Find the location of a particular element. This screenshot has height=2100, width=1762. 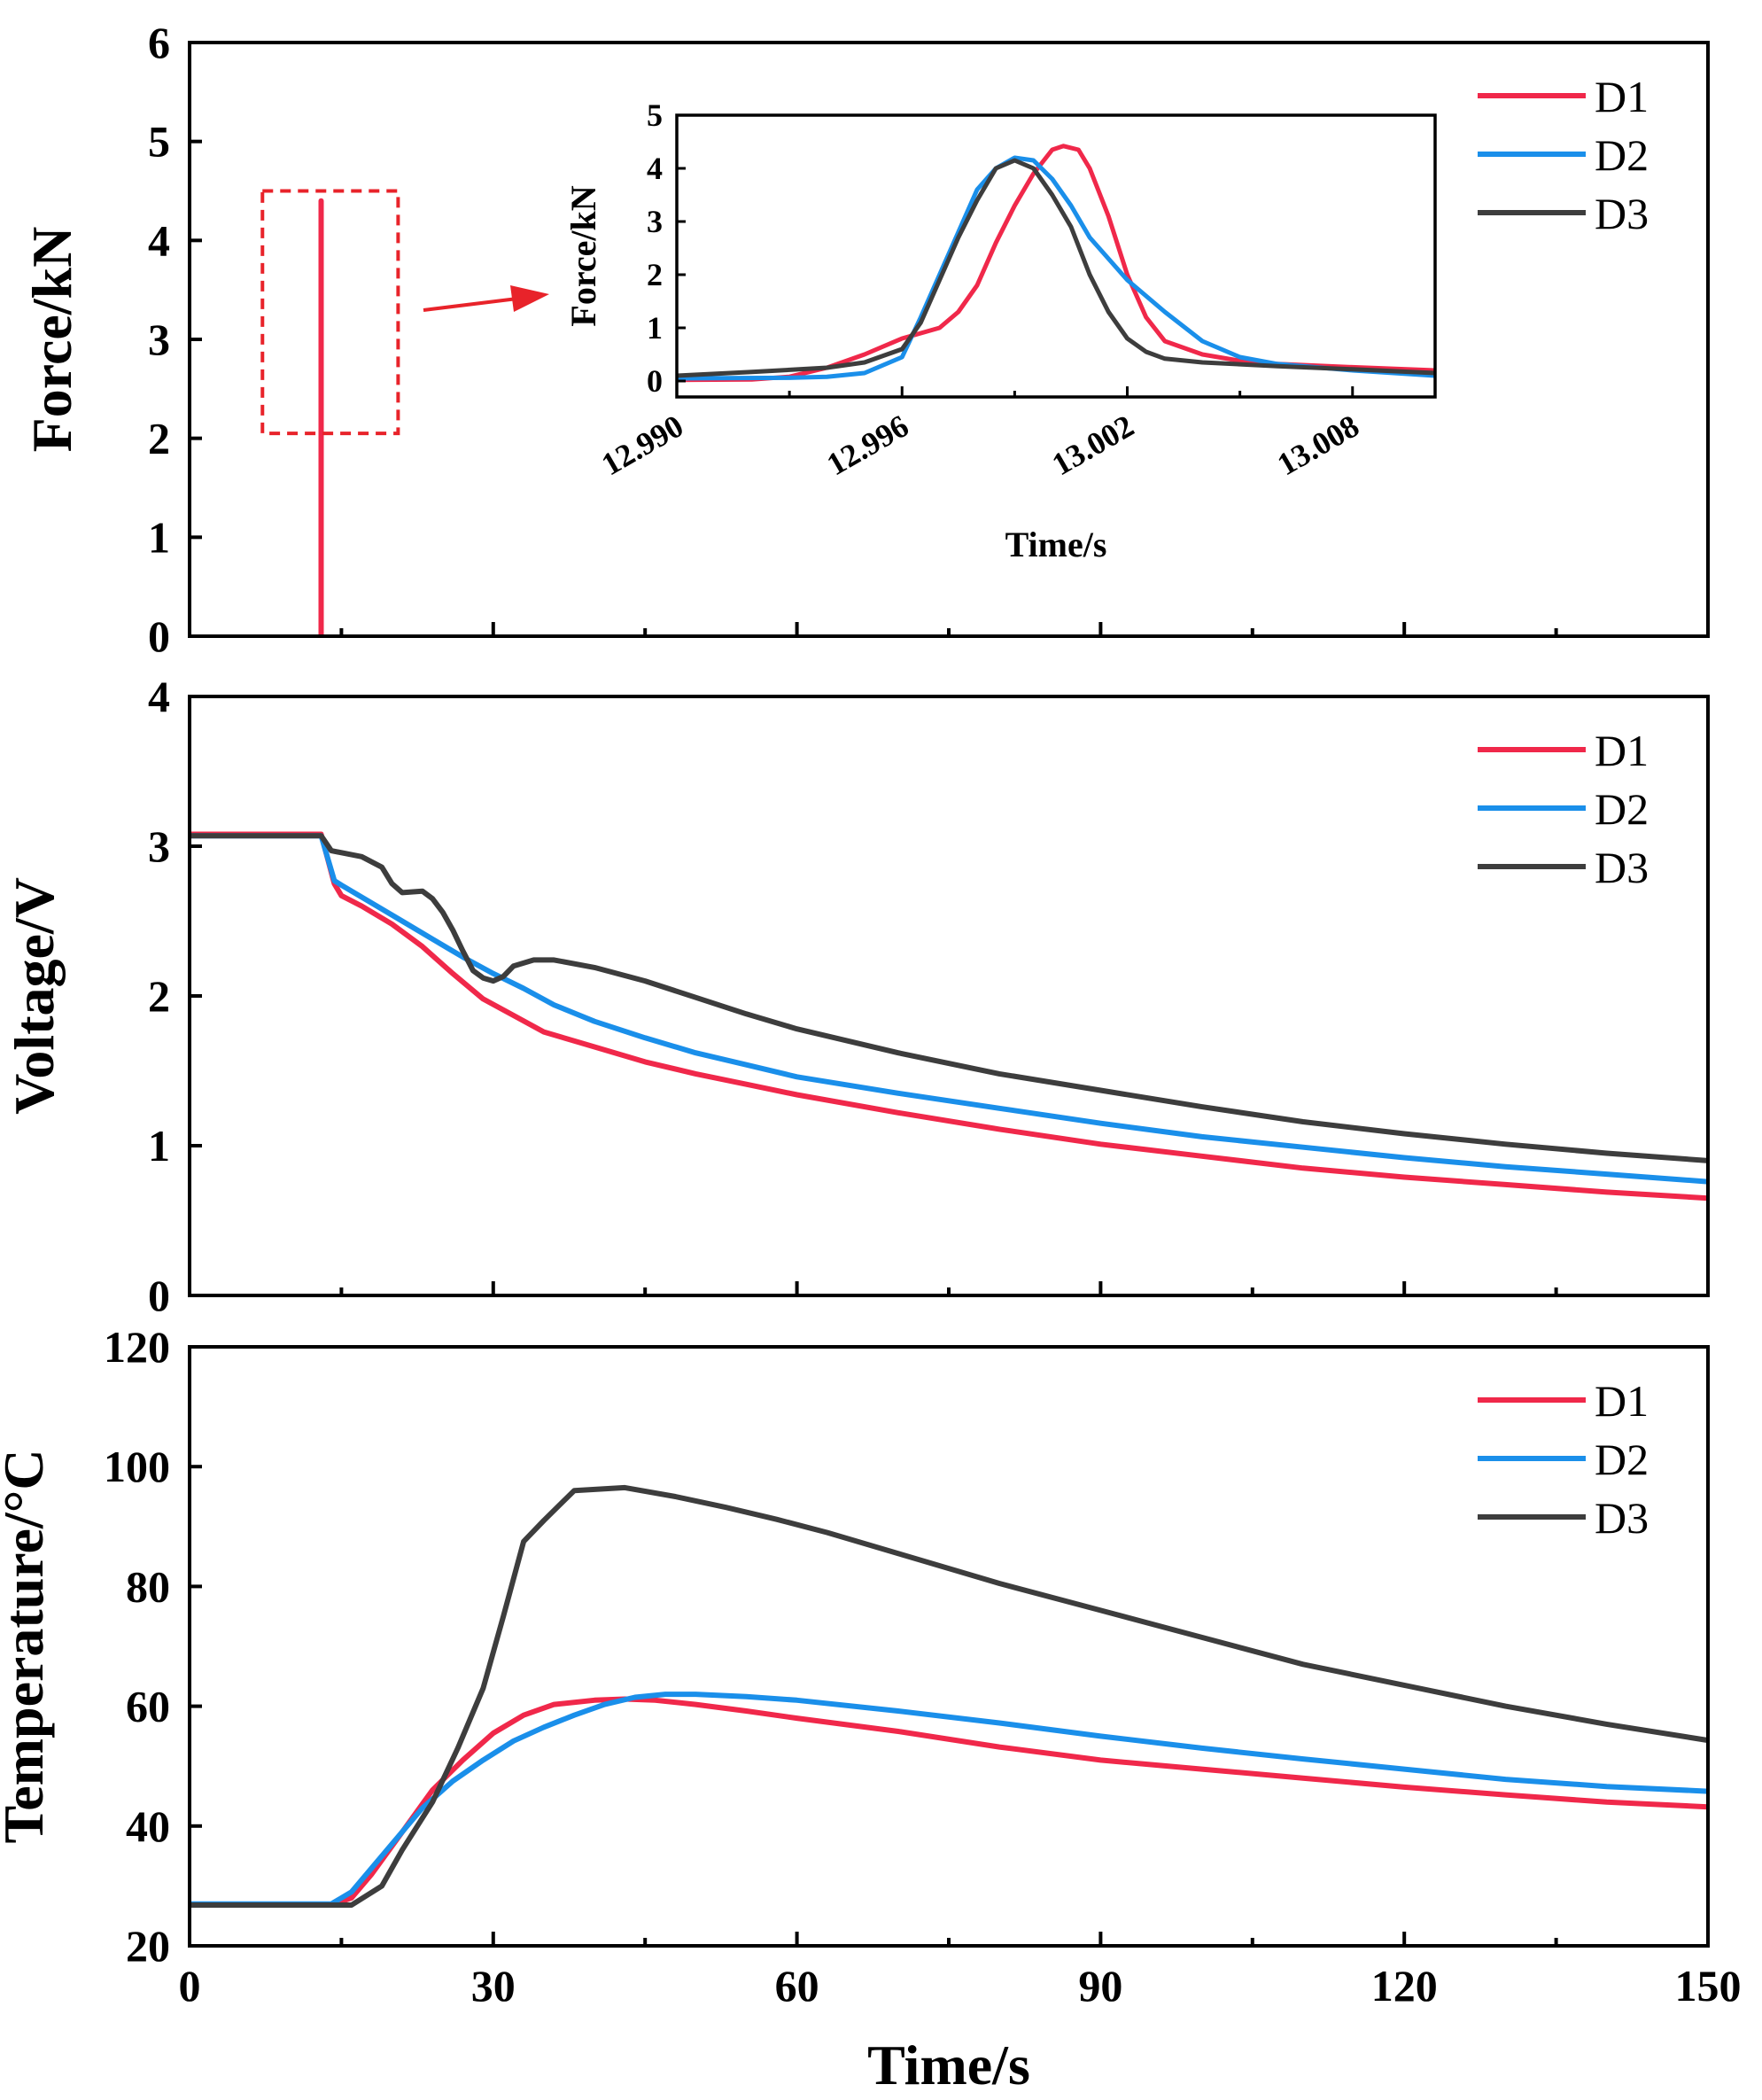

series-line-d1 is located at coordinates (949, 1802).